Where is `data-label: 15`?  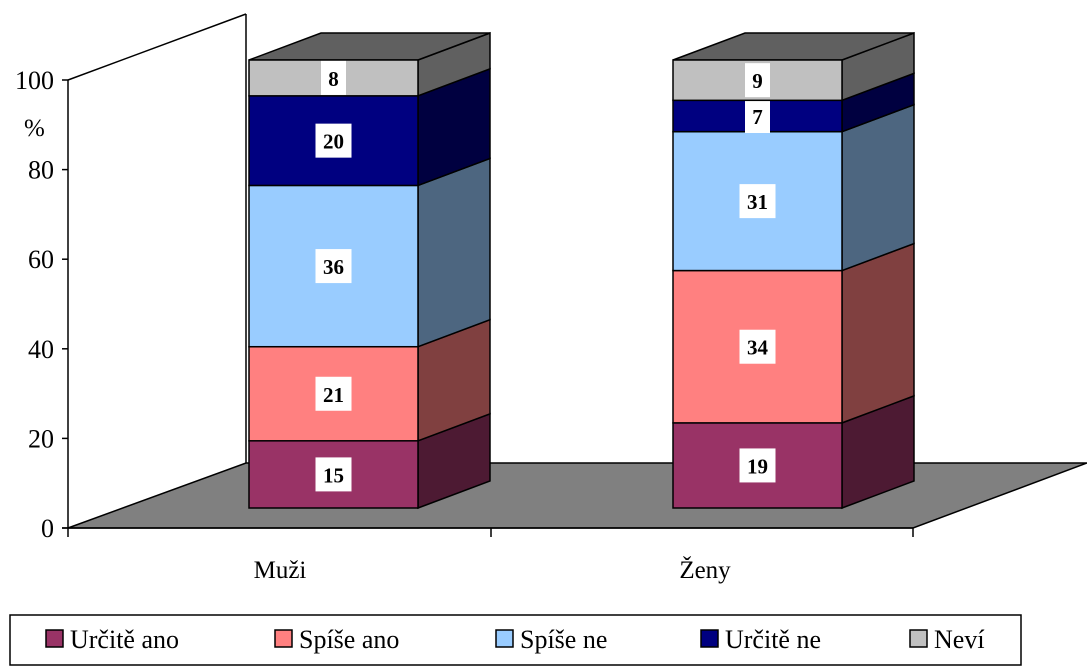
data-label: 15 is located at coordinates (333, 475).